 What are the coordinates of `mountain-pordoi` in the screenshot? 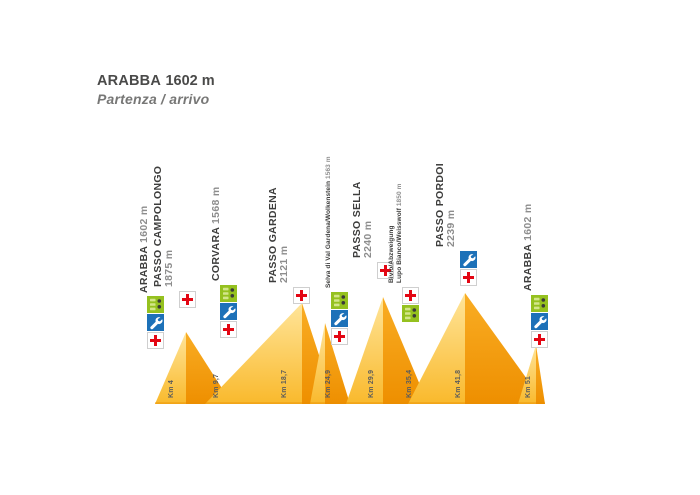 It's located at (476, 348).